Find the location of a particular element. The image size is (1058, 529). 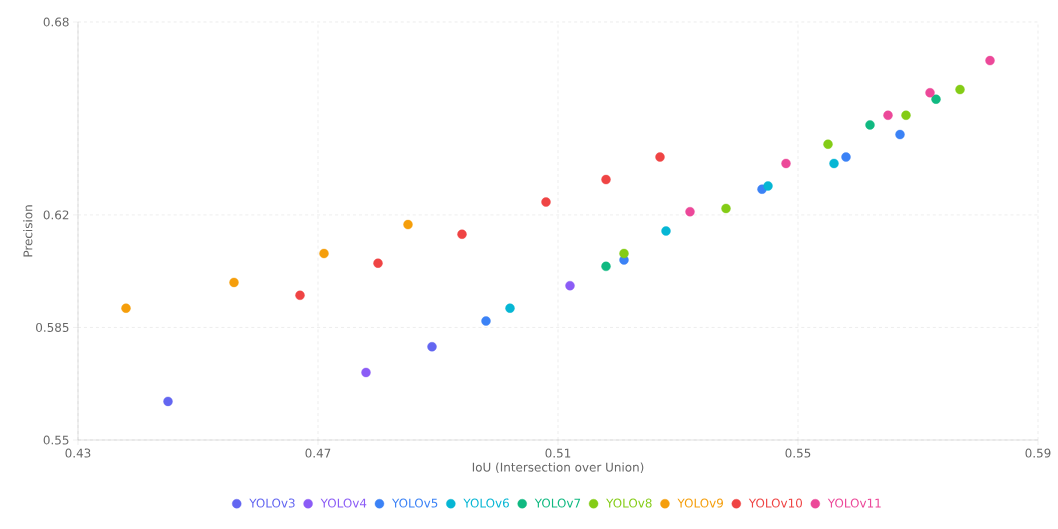

legend-label: YOLOv7 is located at coordinates (557, 503).